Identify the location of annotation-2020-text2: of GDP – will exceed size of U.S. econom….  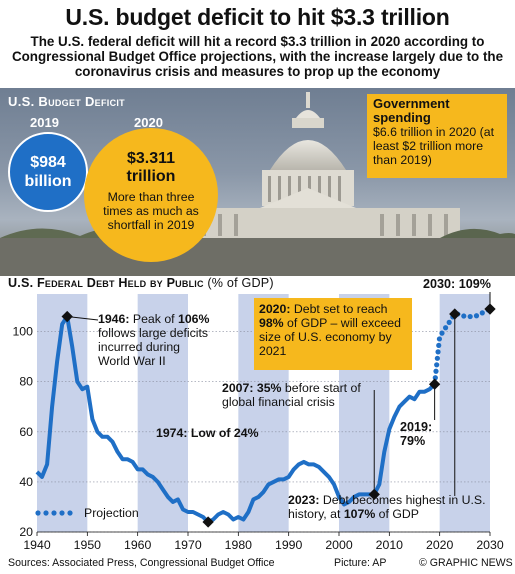
(330, 337).